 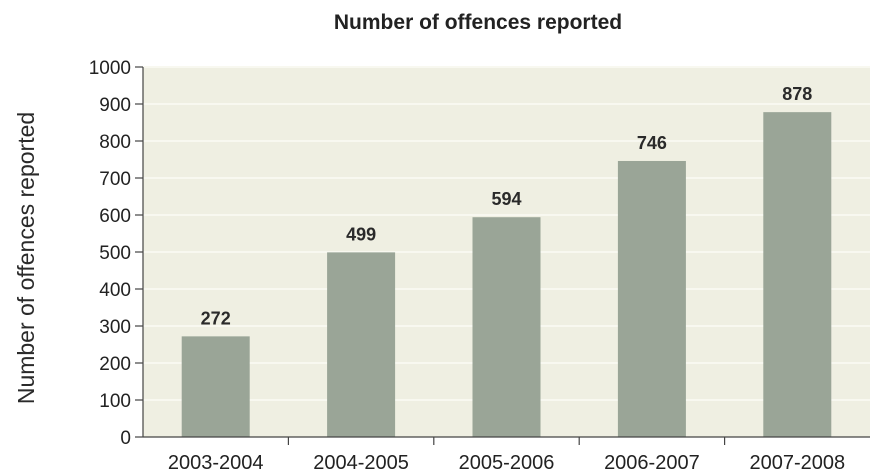 I want to click on y-axis-label: Number of offences reported, so click(x=26, y=258).